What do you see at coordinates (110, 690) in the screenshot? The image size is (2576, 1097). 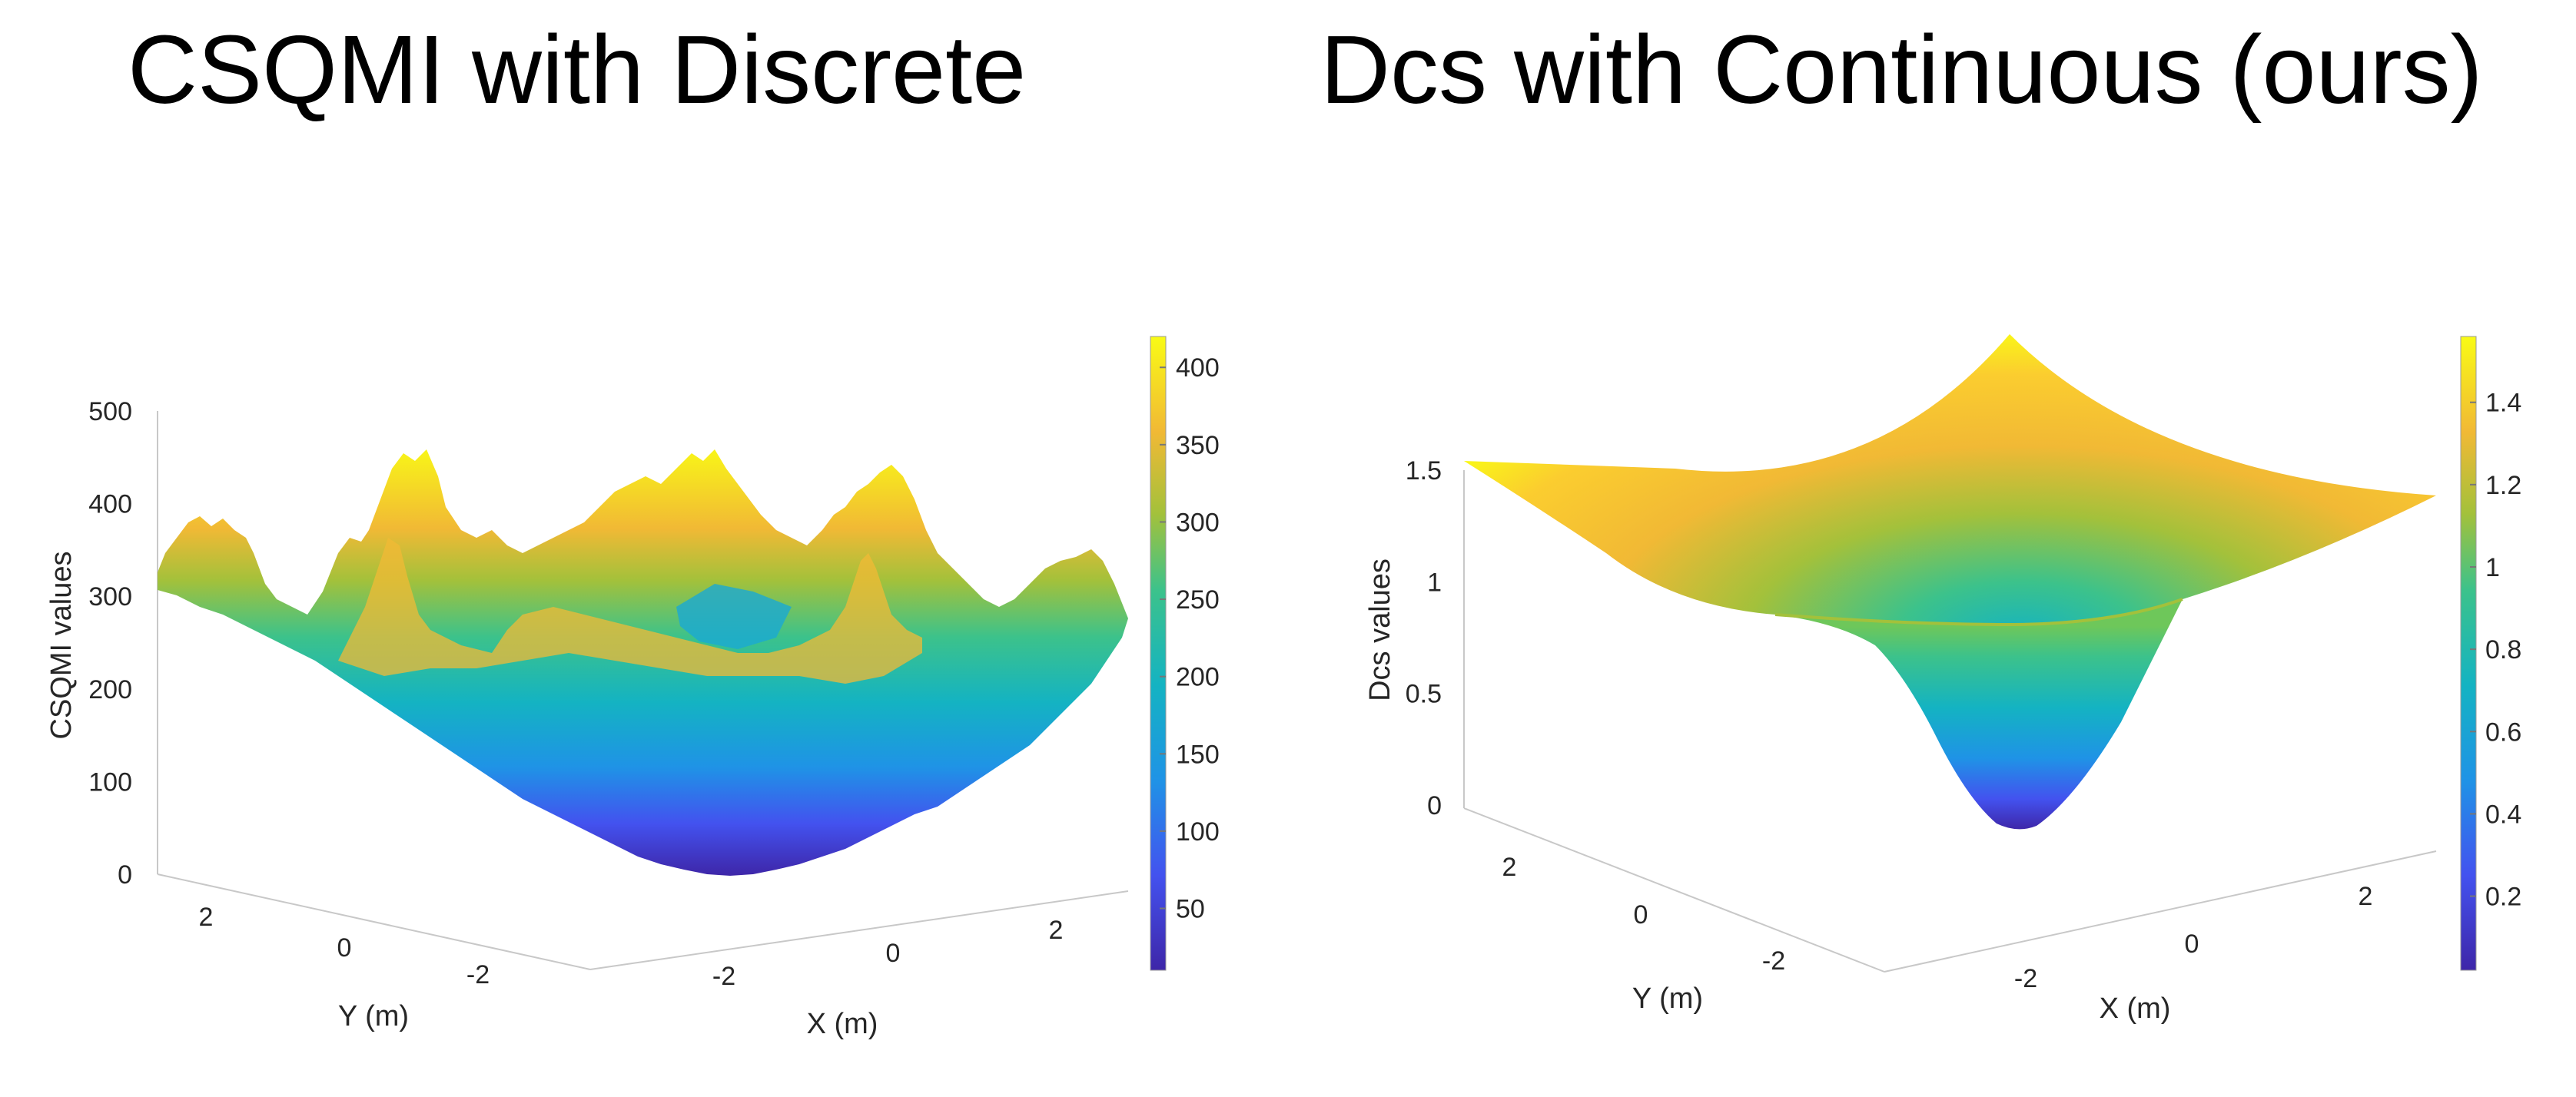 I see `left-z-tick-label: 200` at bounding box center [110, 690].